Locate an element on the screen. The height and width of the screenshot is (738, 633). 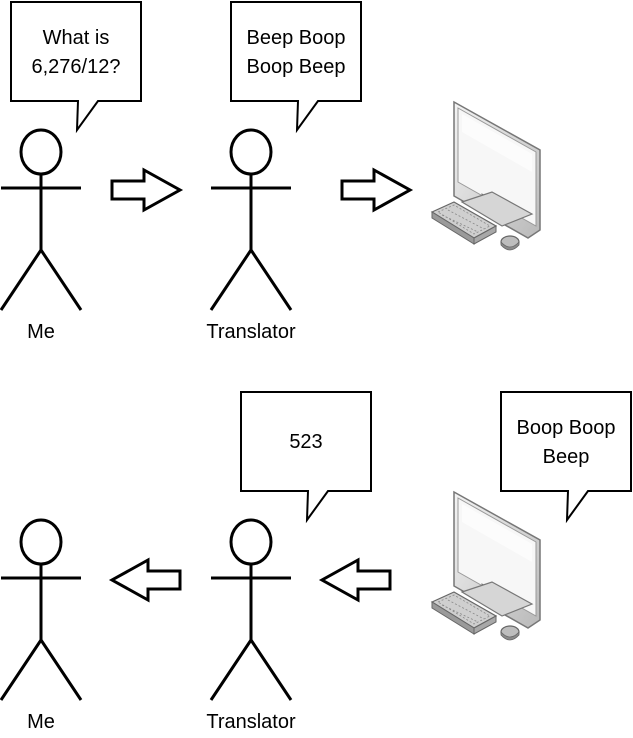
bubble-text-line: Boop Boop is located at coordinates (566, 428).